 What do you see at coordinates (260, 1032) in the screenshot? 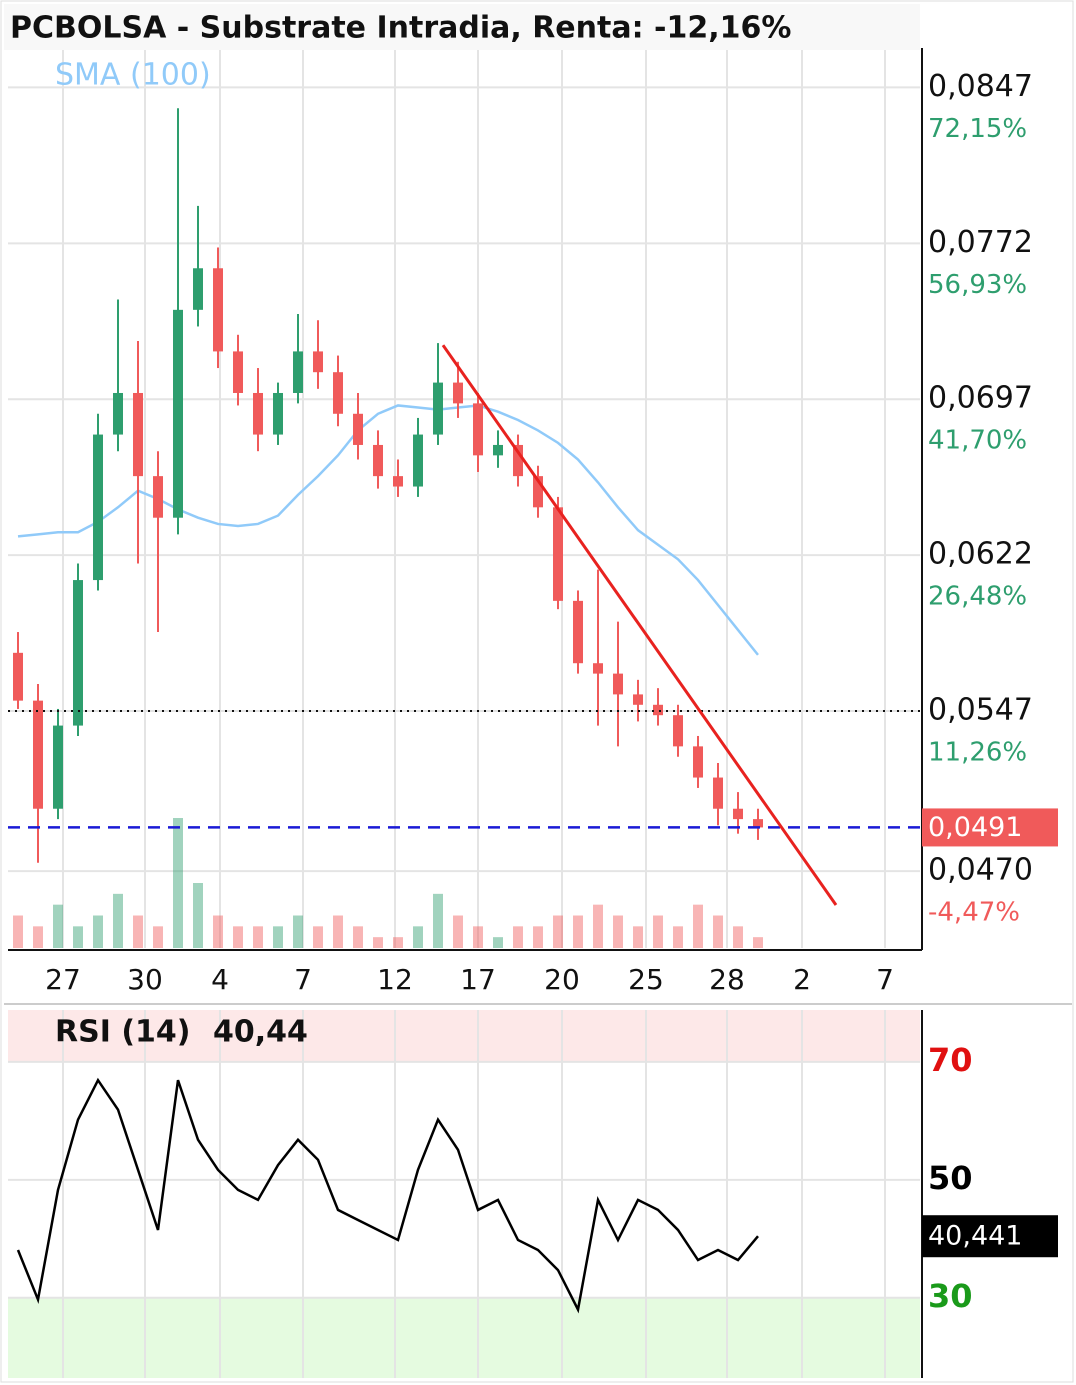
I see `panel-value: 40,44` at bounding box center [260, 1032].